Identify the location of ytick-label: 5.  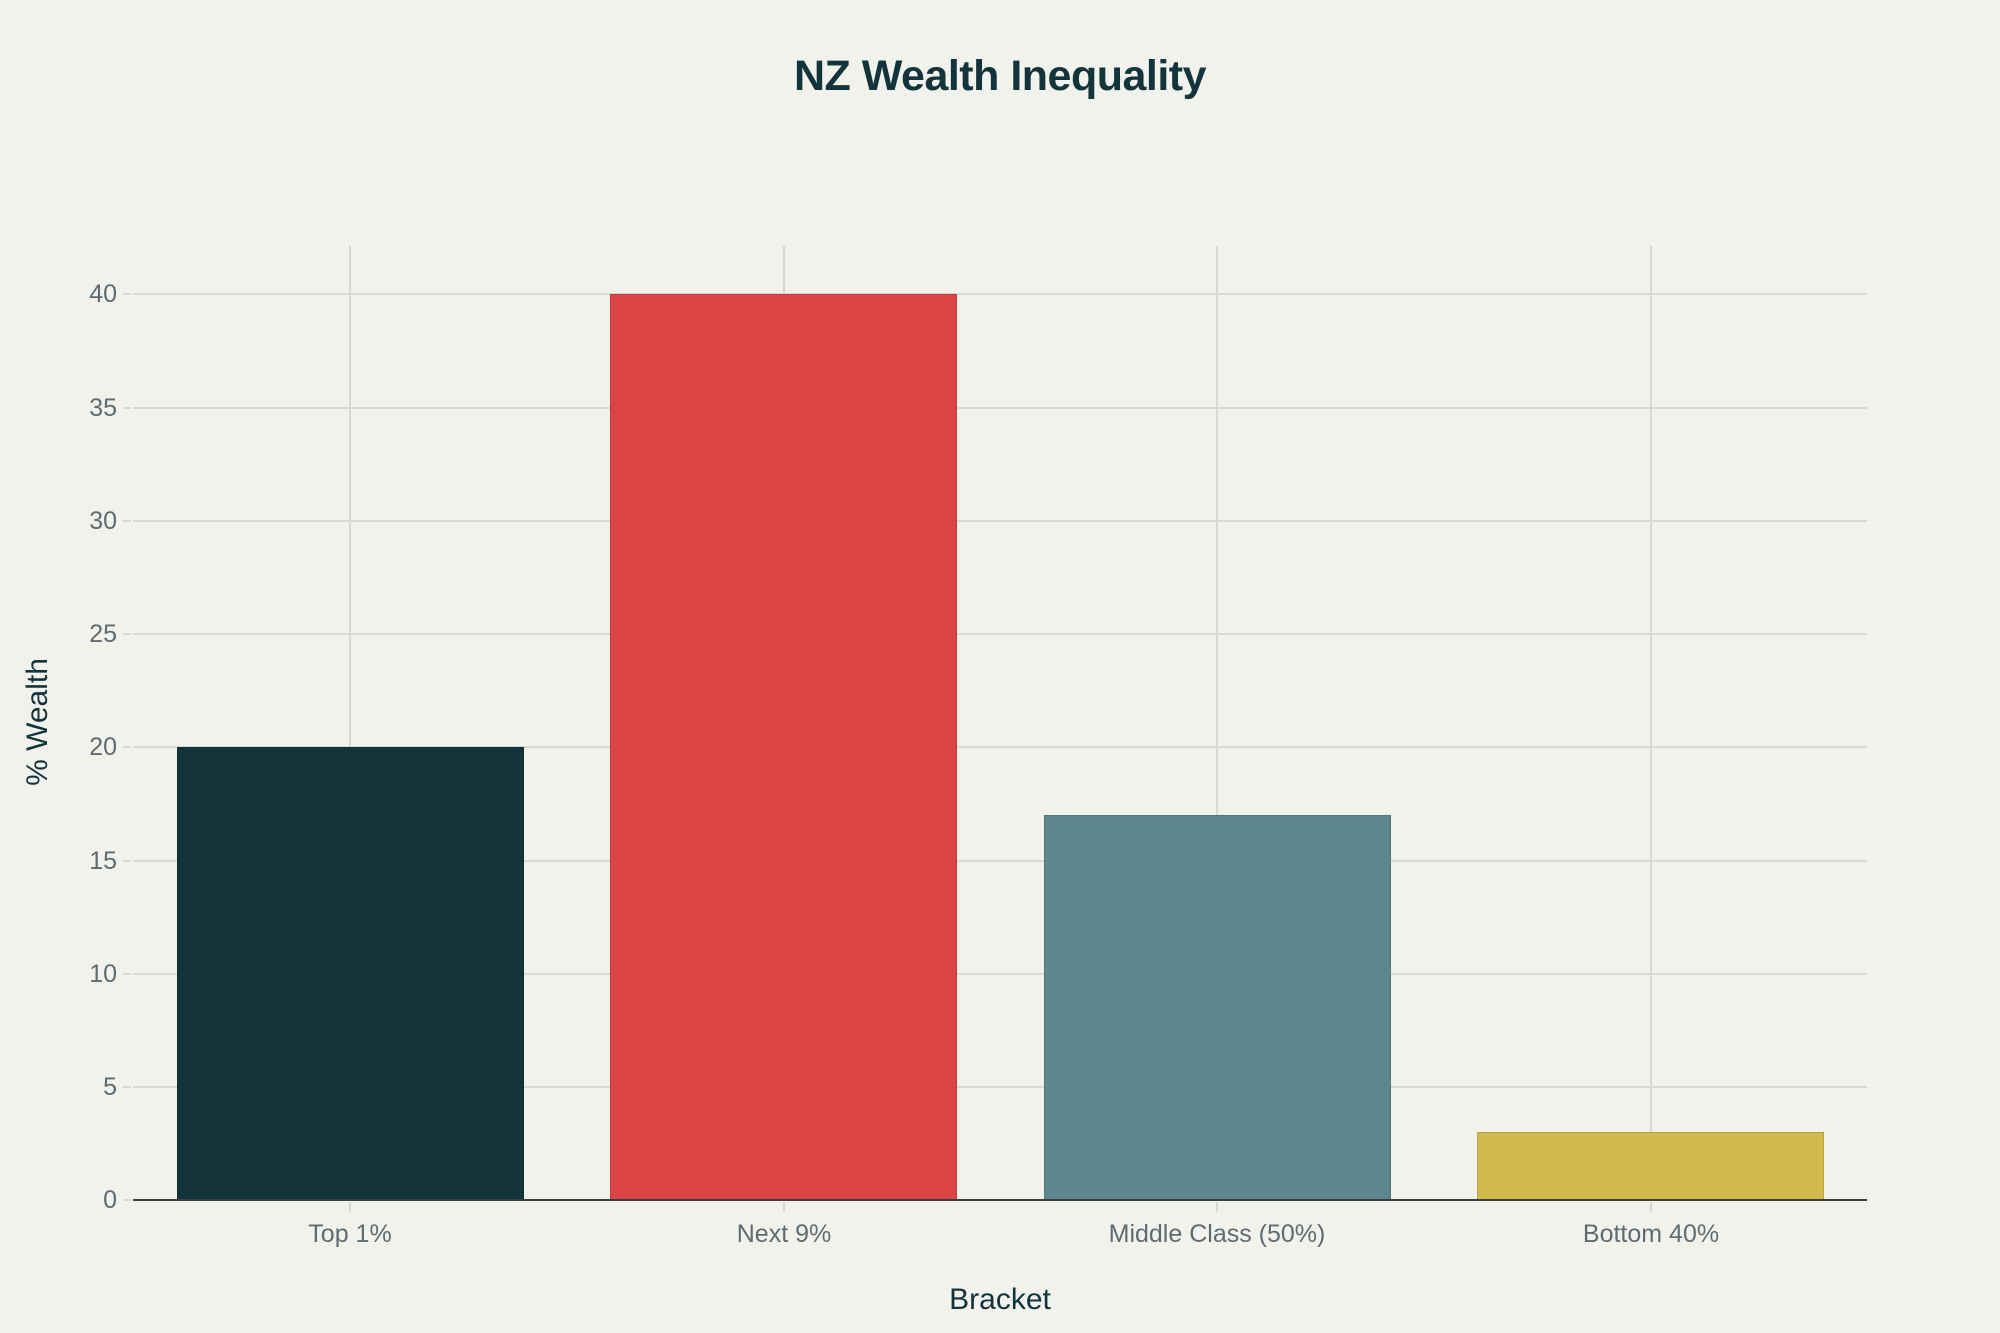
(110, 1087).